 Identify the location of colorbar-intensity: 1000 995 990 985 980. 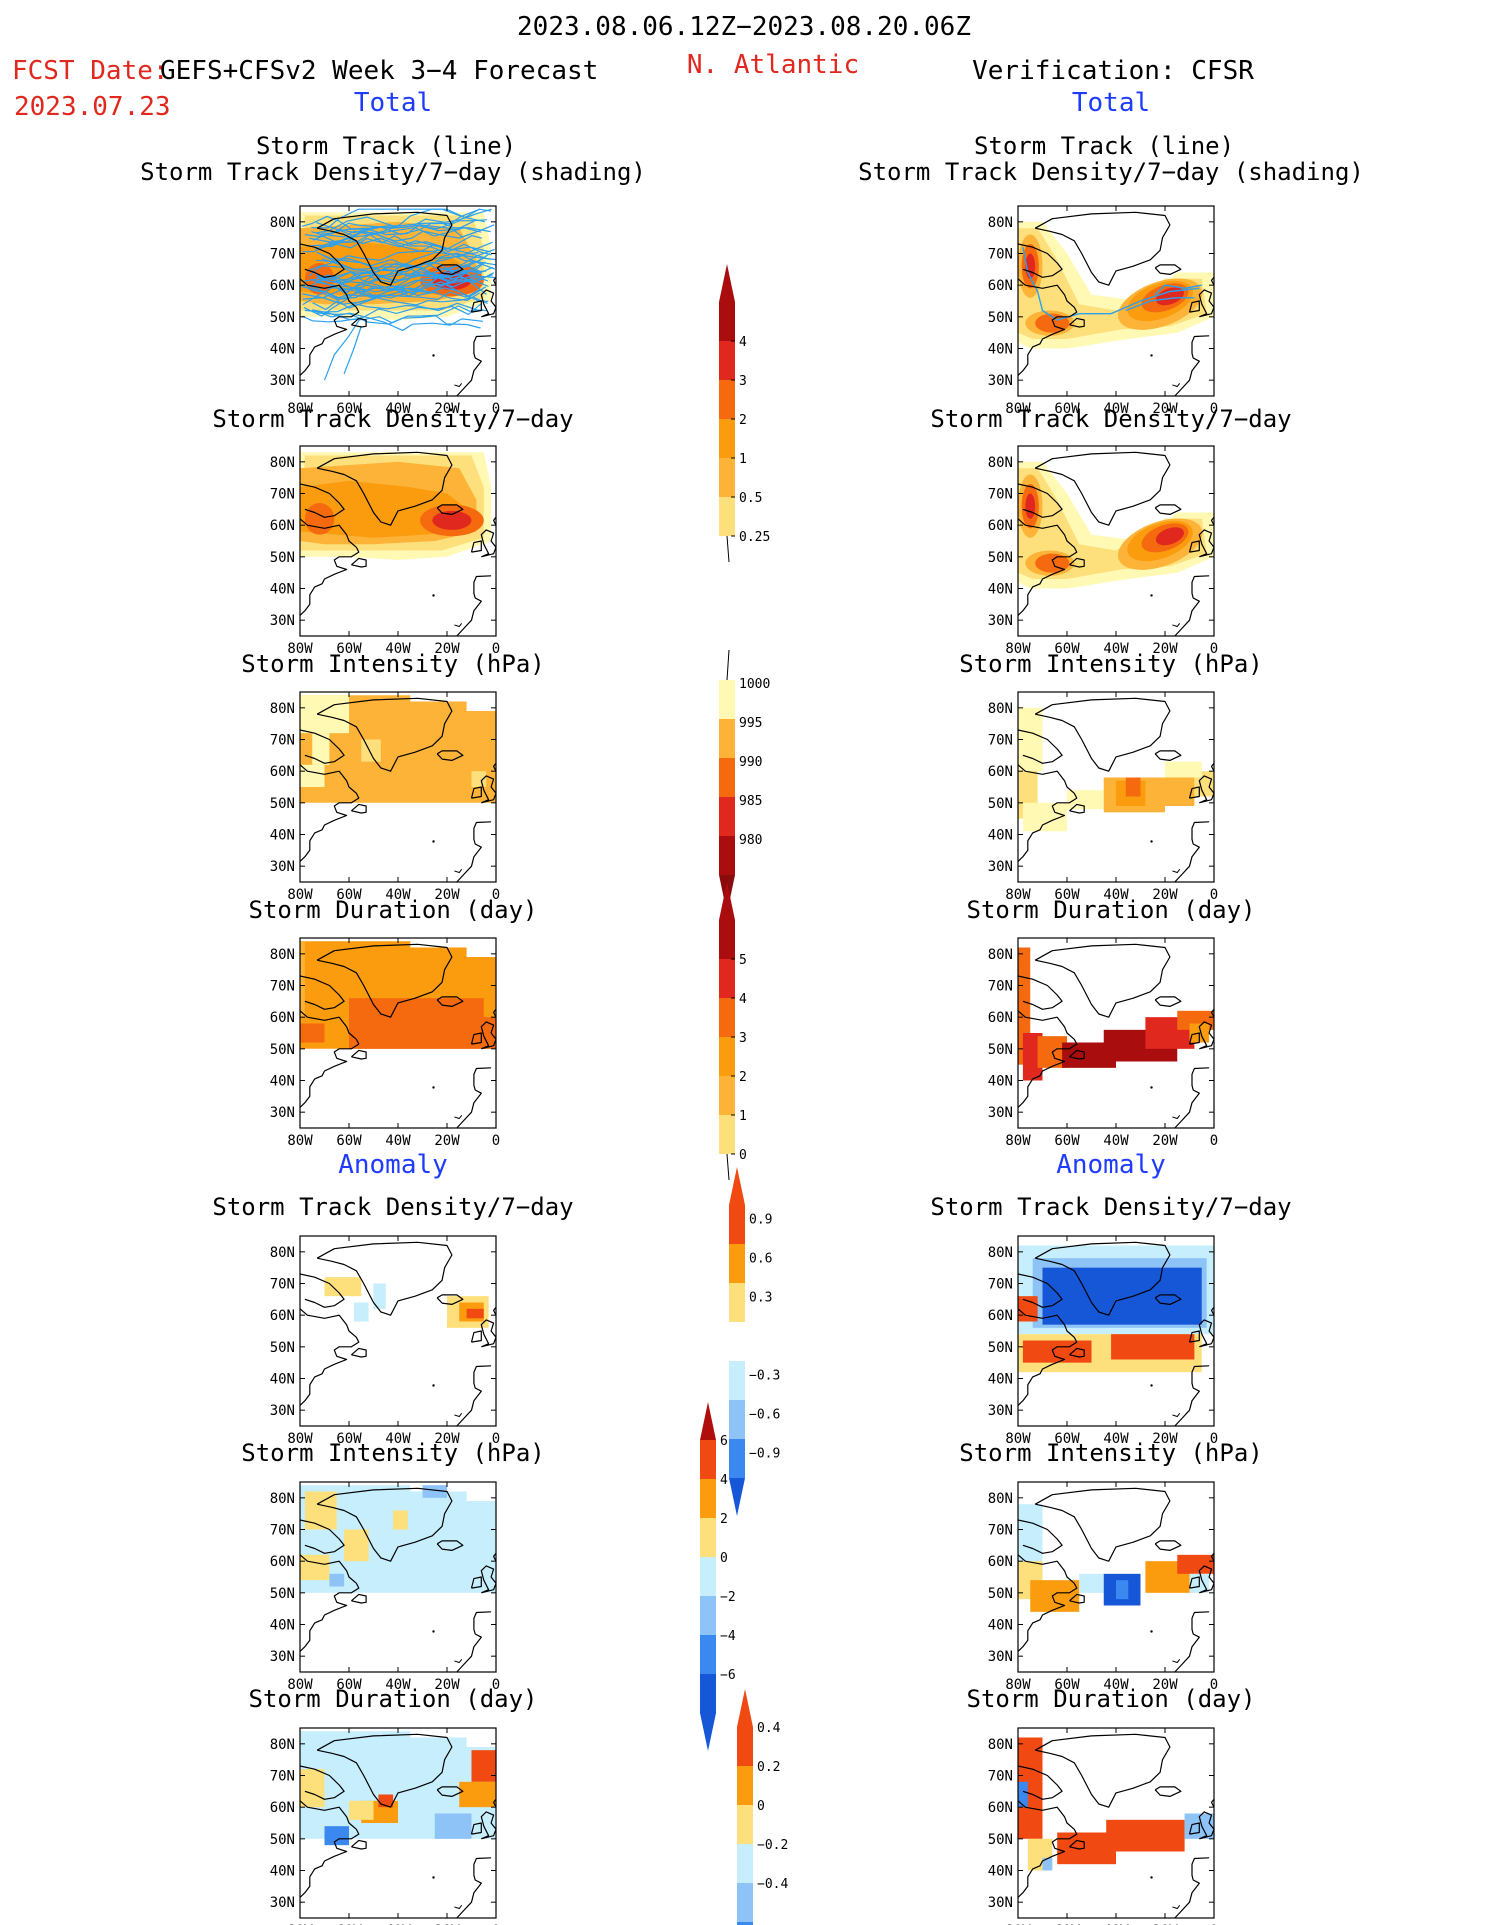
(744, 781).